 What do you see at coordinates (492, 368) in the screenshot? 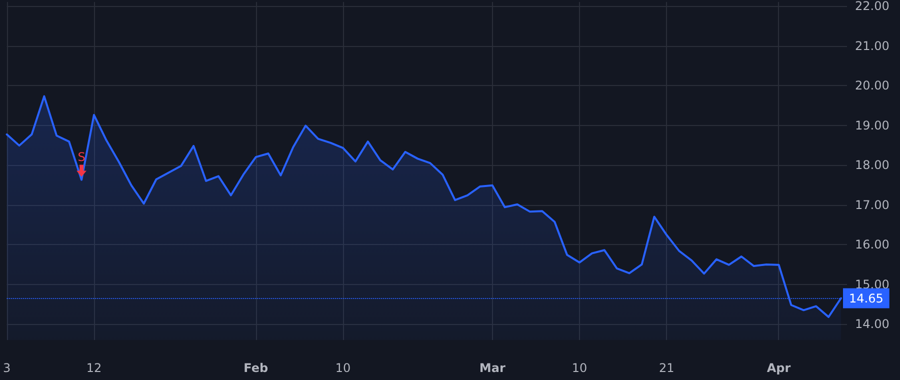
I see `x-tick-label: Mar` at bounding box center [492, 368].